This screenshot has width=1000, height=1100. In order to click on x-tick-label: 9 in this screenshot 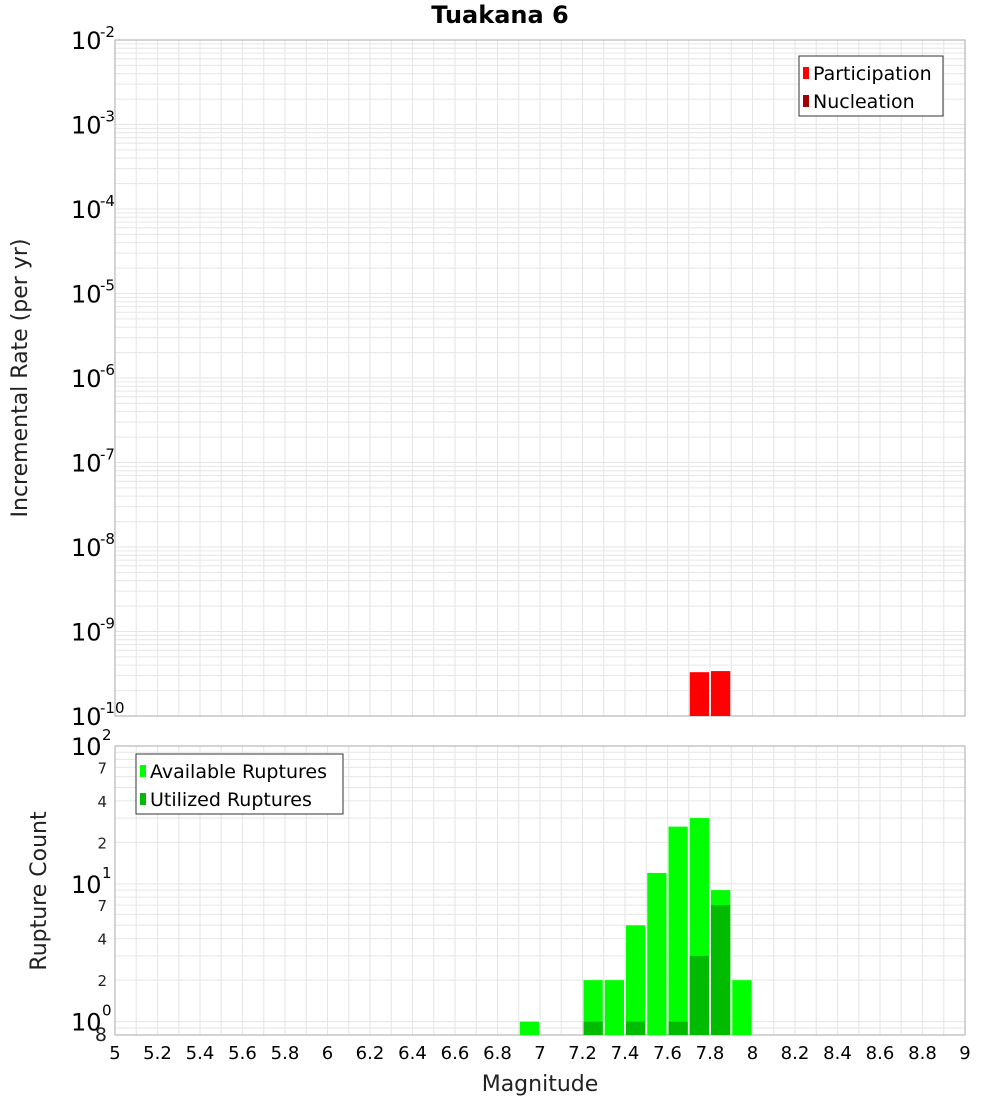, I will do `click(964, 1053)`.